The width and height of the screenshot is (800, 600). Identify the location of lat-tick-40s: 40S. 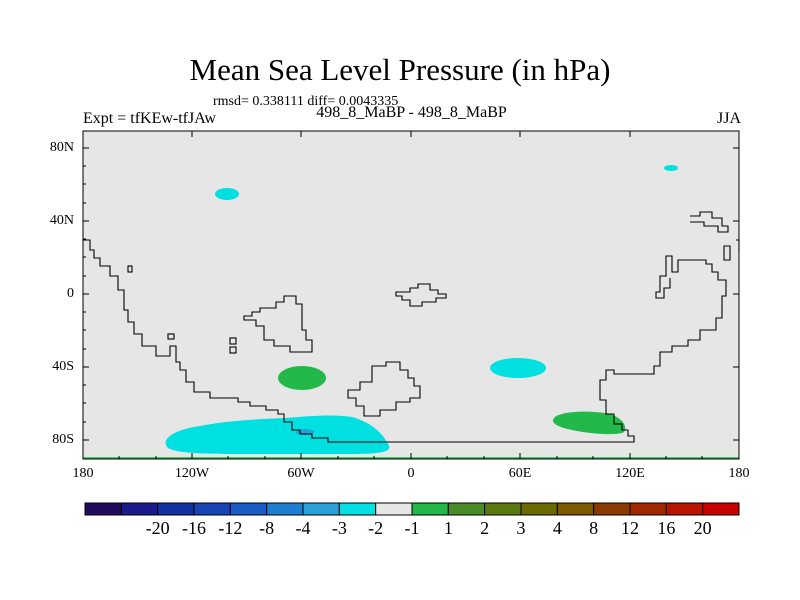
(63, 366).